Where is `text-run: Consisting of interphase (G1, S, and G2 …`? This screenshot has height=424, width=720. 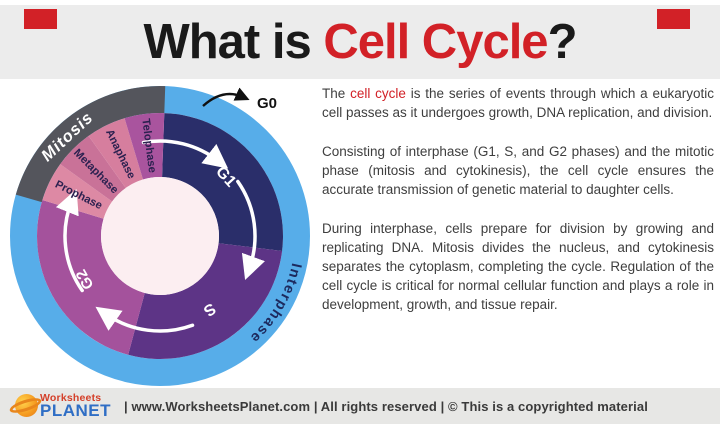
text-run: Consisting of interphase (G1, S, and G2 … is located at coordinates (518, 170).